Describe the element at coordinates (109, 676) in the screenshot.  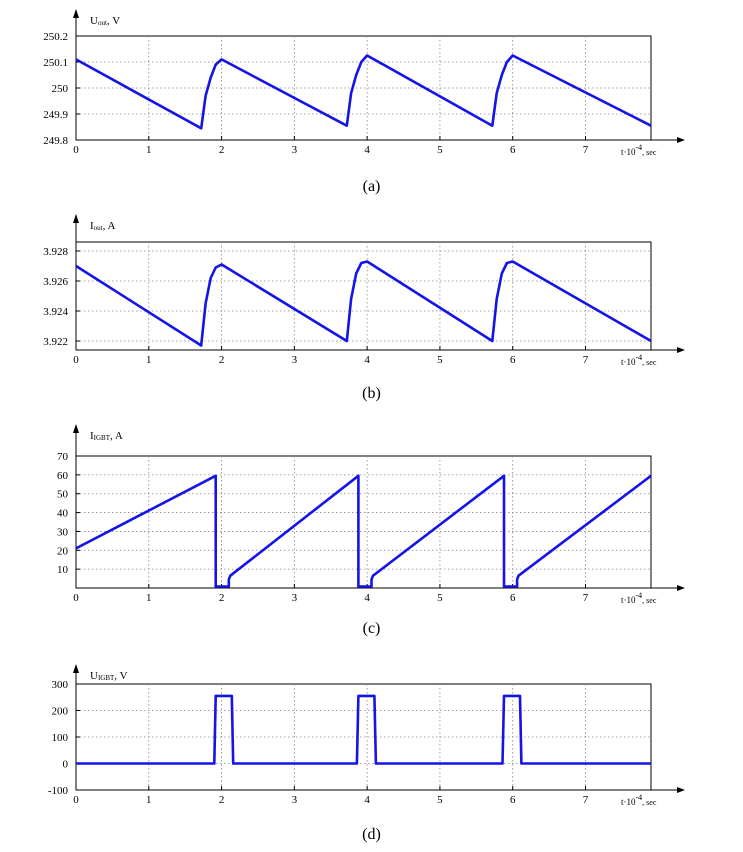
I see `y-axis-title: UIGBT, V` at that location.